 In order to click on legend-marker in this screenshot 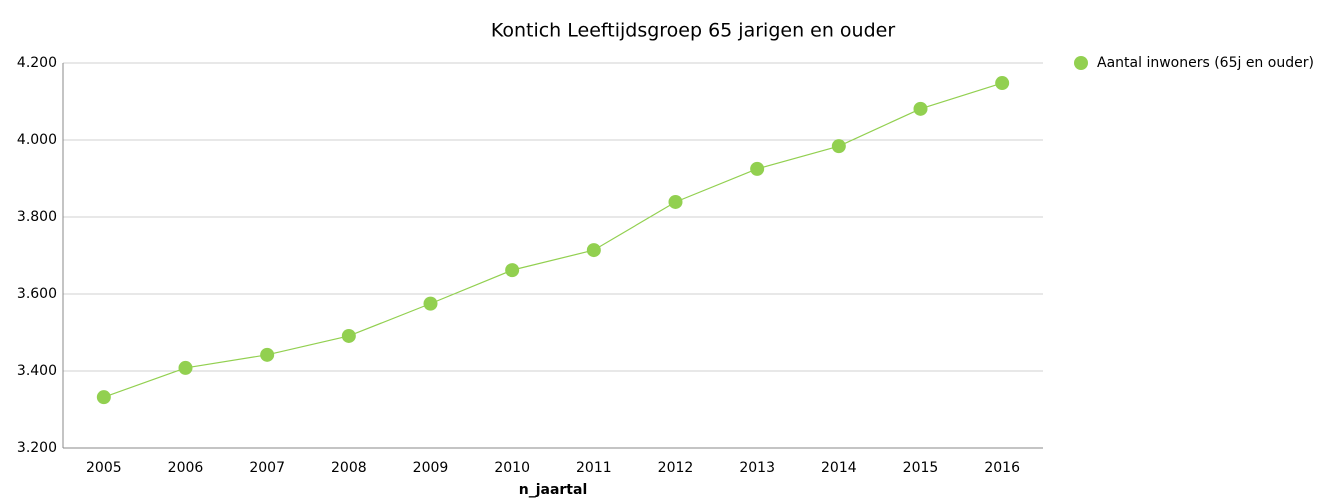, I will do `click(1081, 63)`.